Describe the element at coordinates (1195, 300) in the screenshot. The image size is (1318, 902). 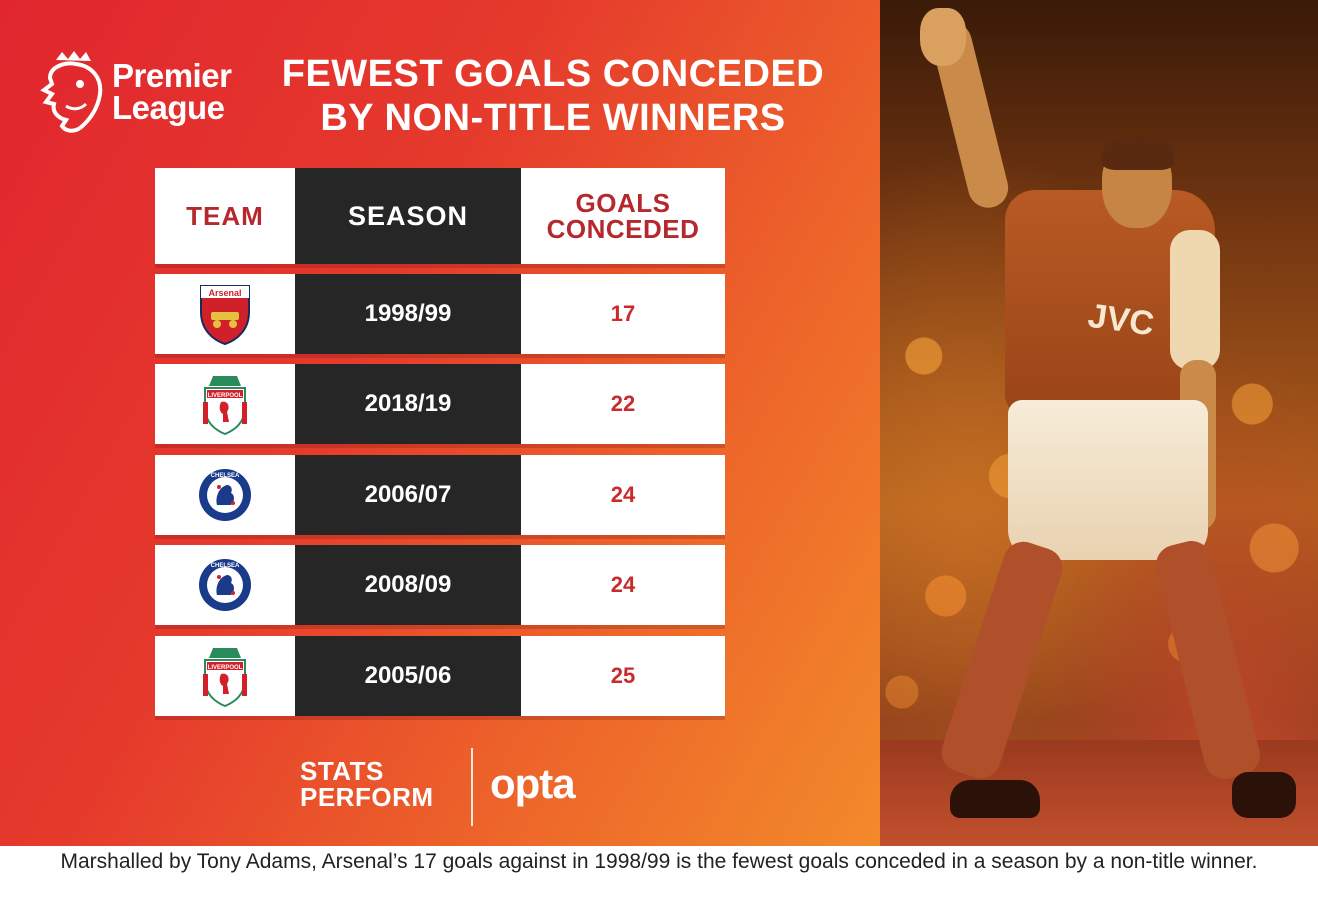
I see `player-sleeve` at that location.